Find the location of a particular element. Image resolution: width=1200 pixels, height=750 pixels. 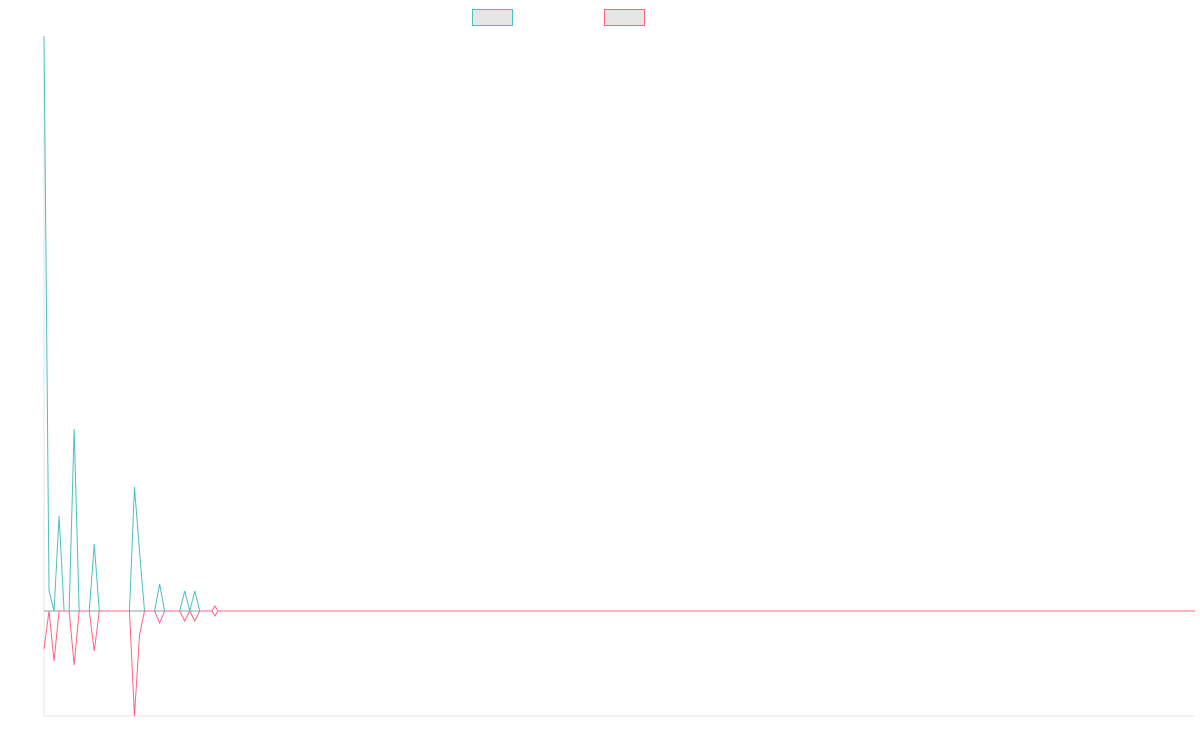

legend is located at coordinates (558, 17).